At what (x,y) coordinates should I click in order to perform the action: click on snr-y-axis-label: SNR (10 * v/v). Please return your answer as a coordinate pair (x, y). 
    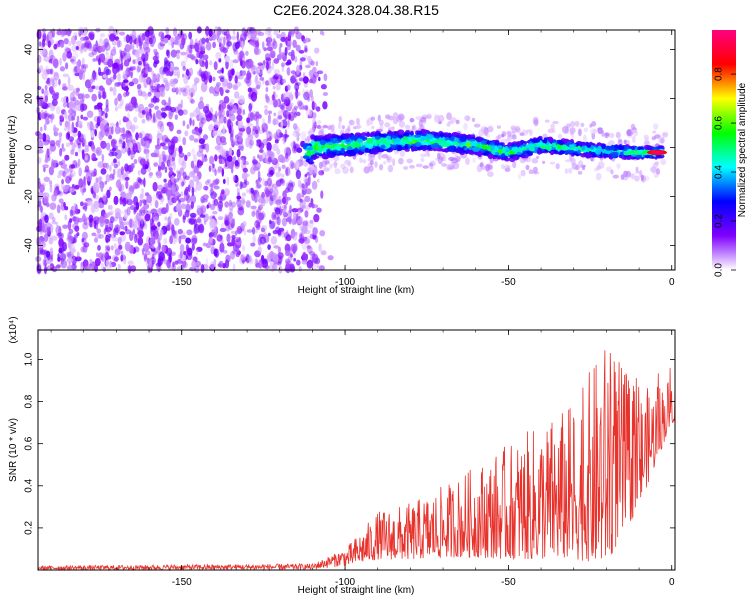
    Looking at the image, I should click on (13, 450).